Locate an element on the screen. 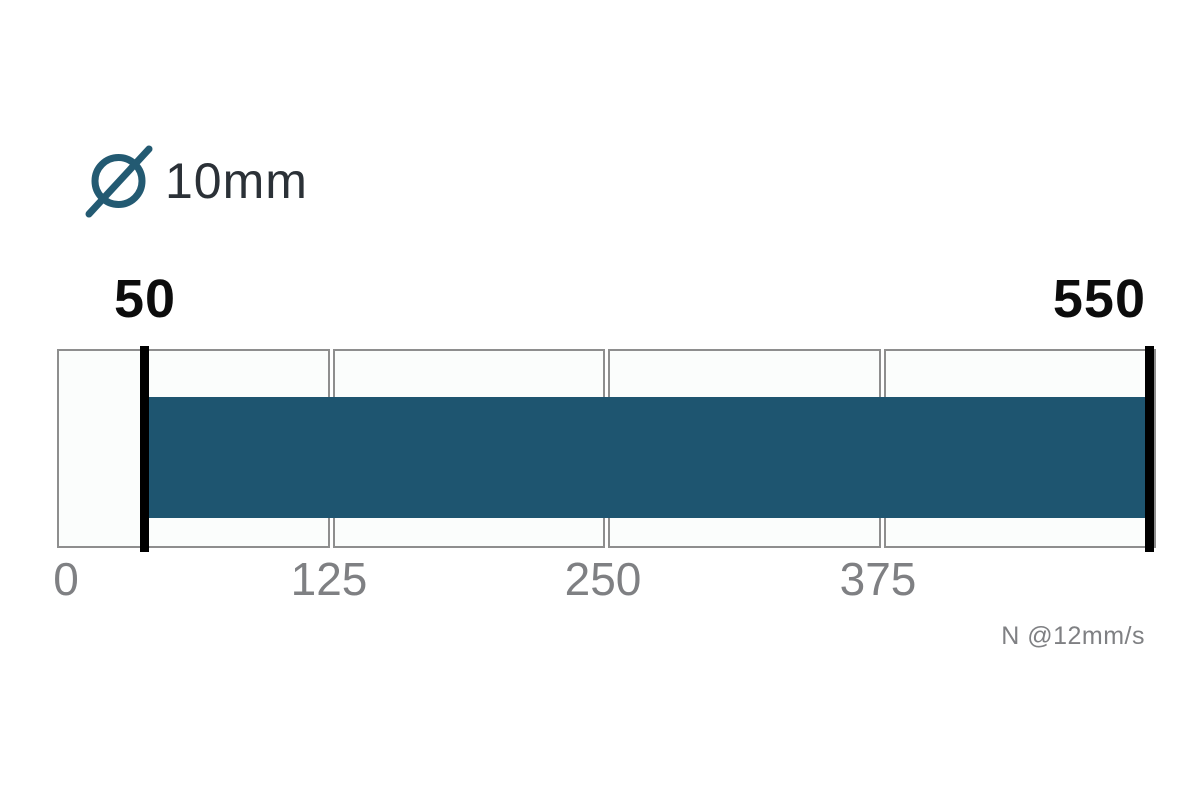 The height and width of the screenshot is (800, 1200). value-bar is located at coordinates (647, 457).